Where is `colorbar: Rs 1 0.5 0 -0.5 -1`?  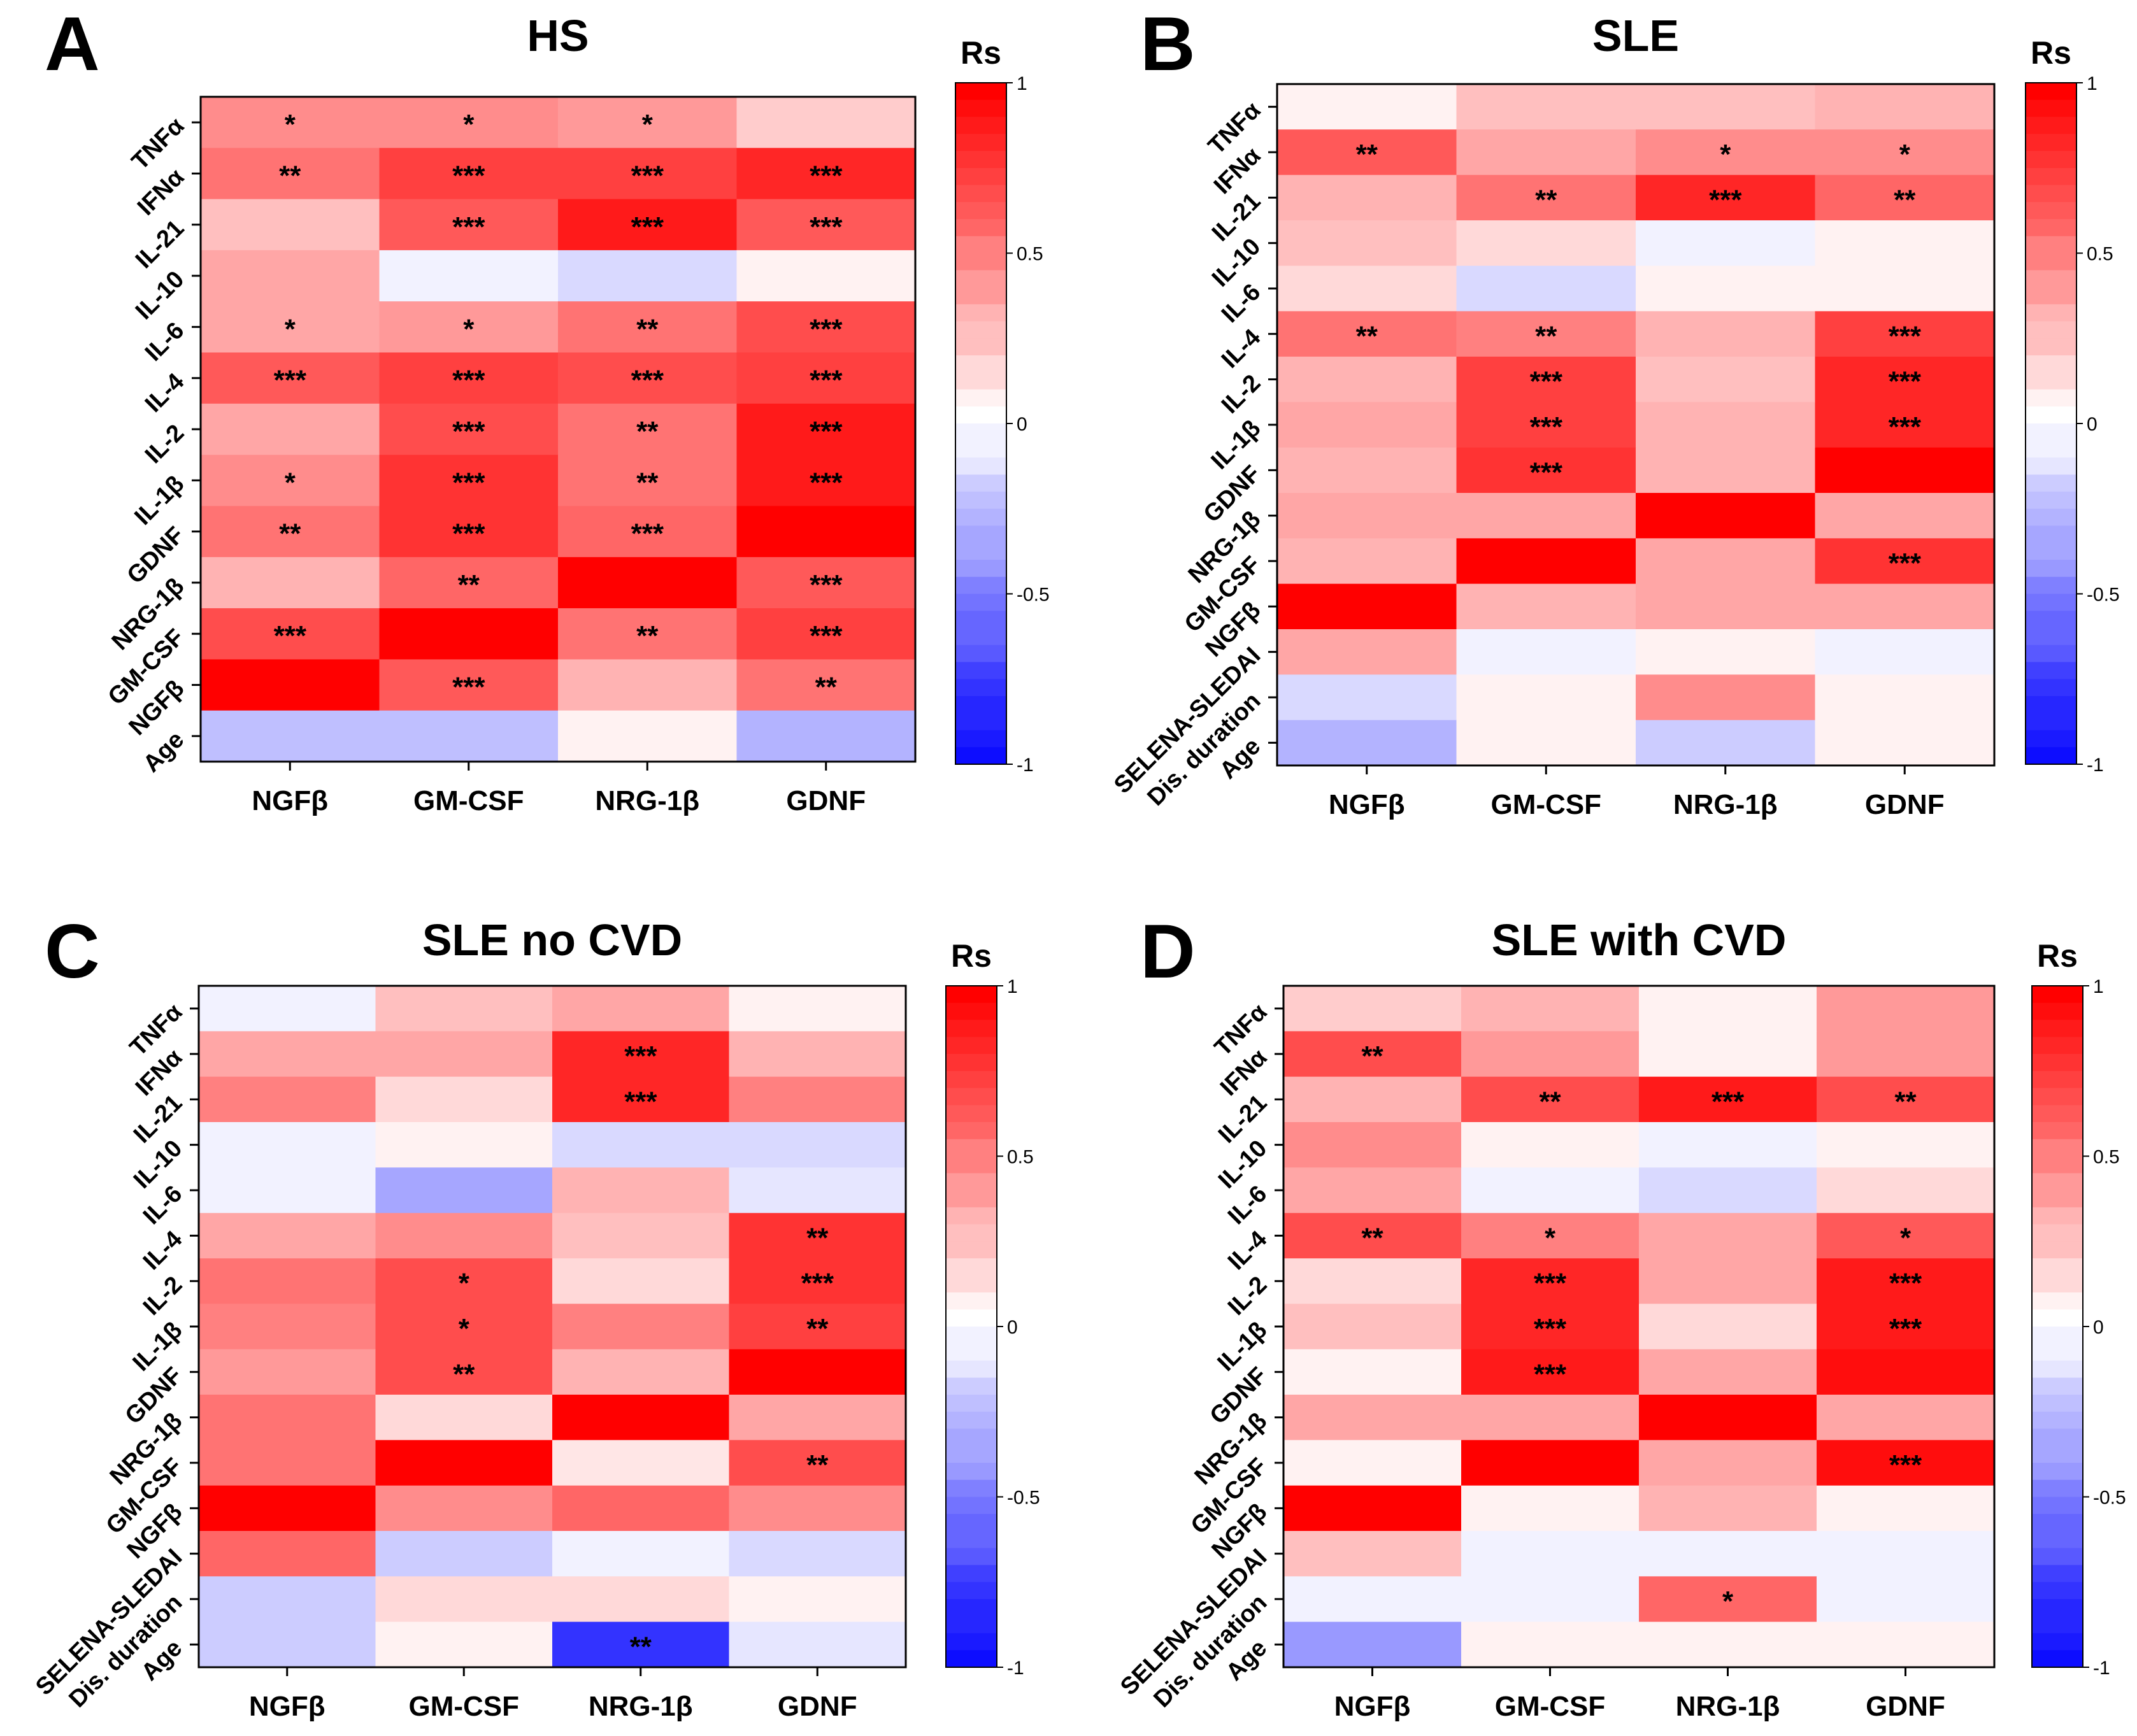 colorbar: Rs 1 0.5 0 -0.5 -1 is located at coordinates (2078, 1309).